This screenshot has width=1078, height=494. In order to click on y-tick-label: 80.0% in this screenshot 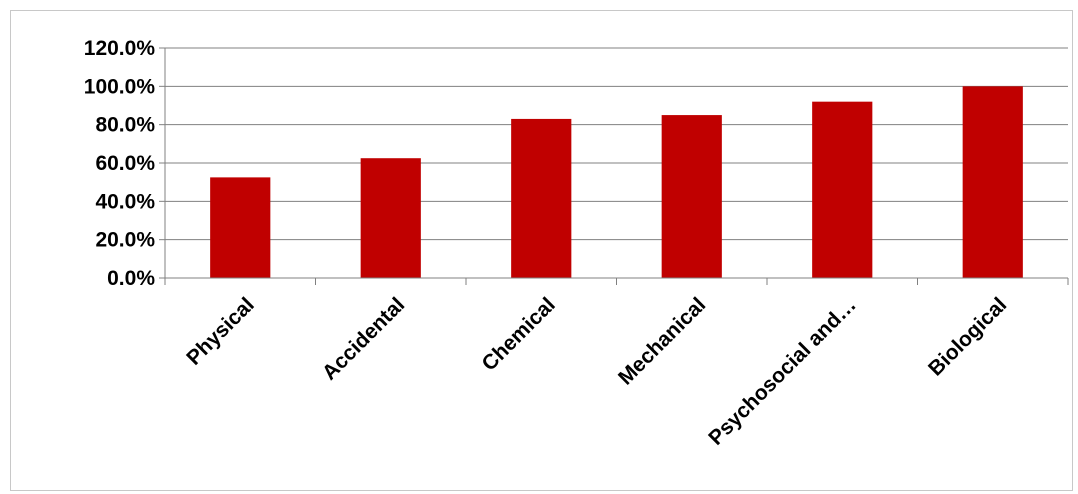, I will do `click(125, 125)`.